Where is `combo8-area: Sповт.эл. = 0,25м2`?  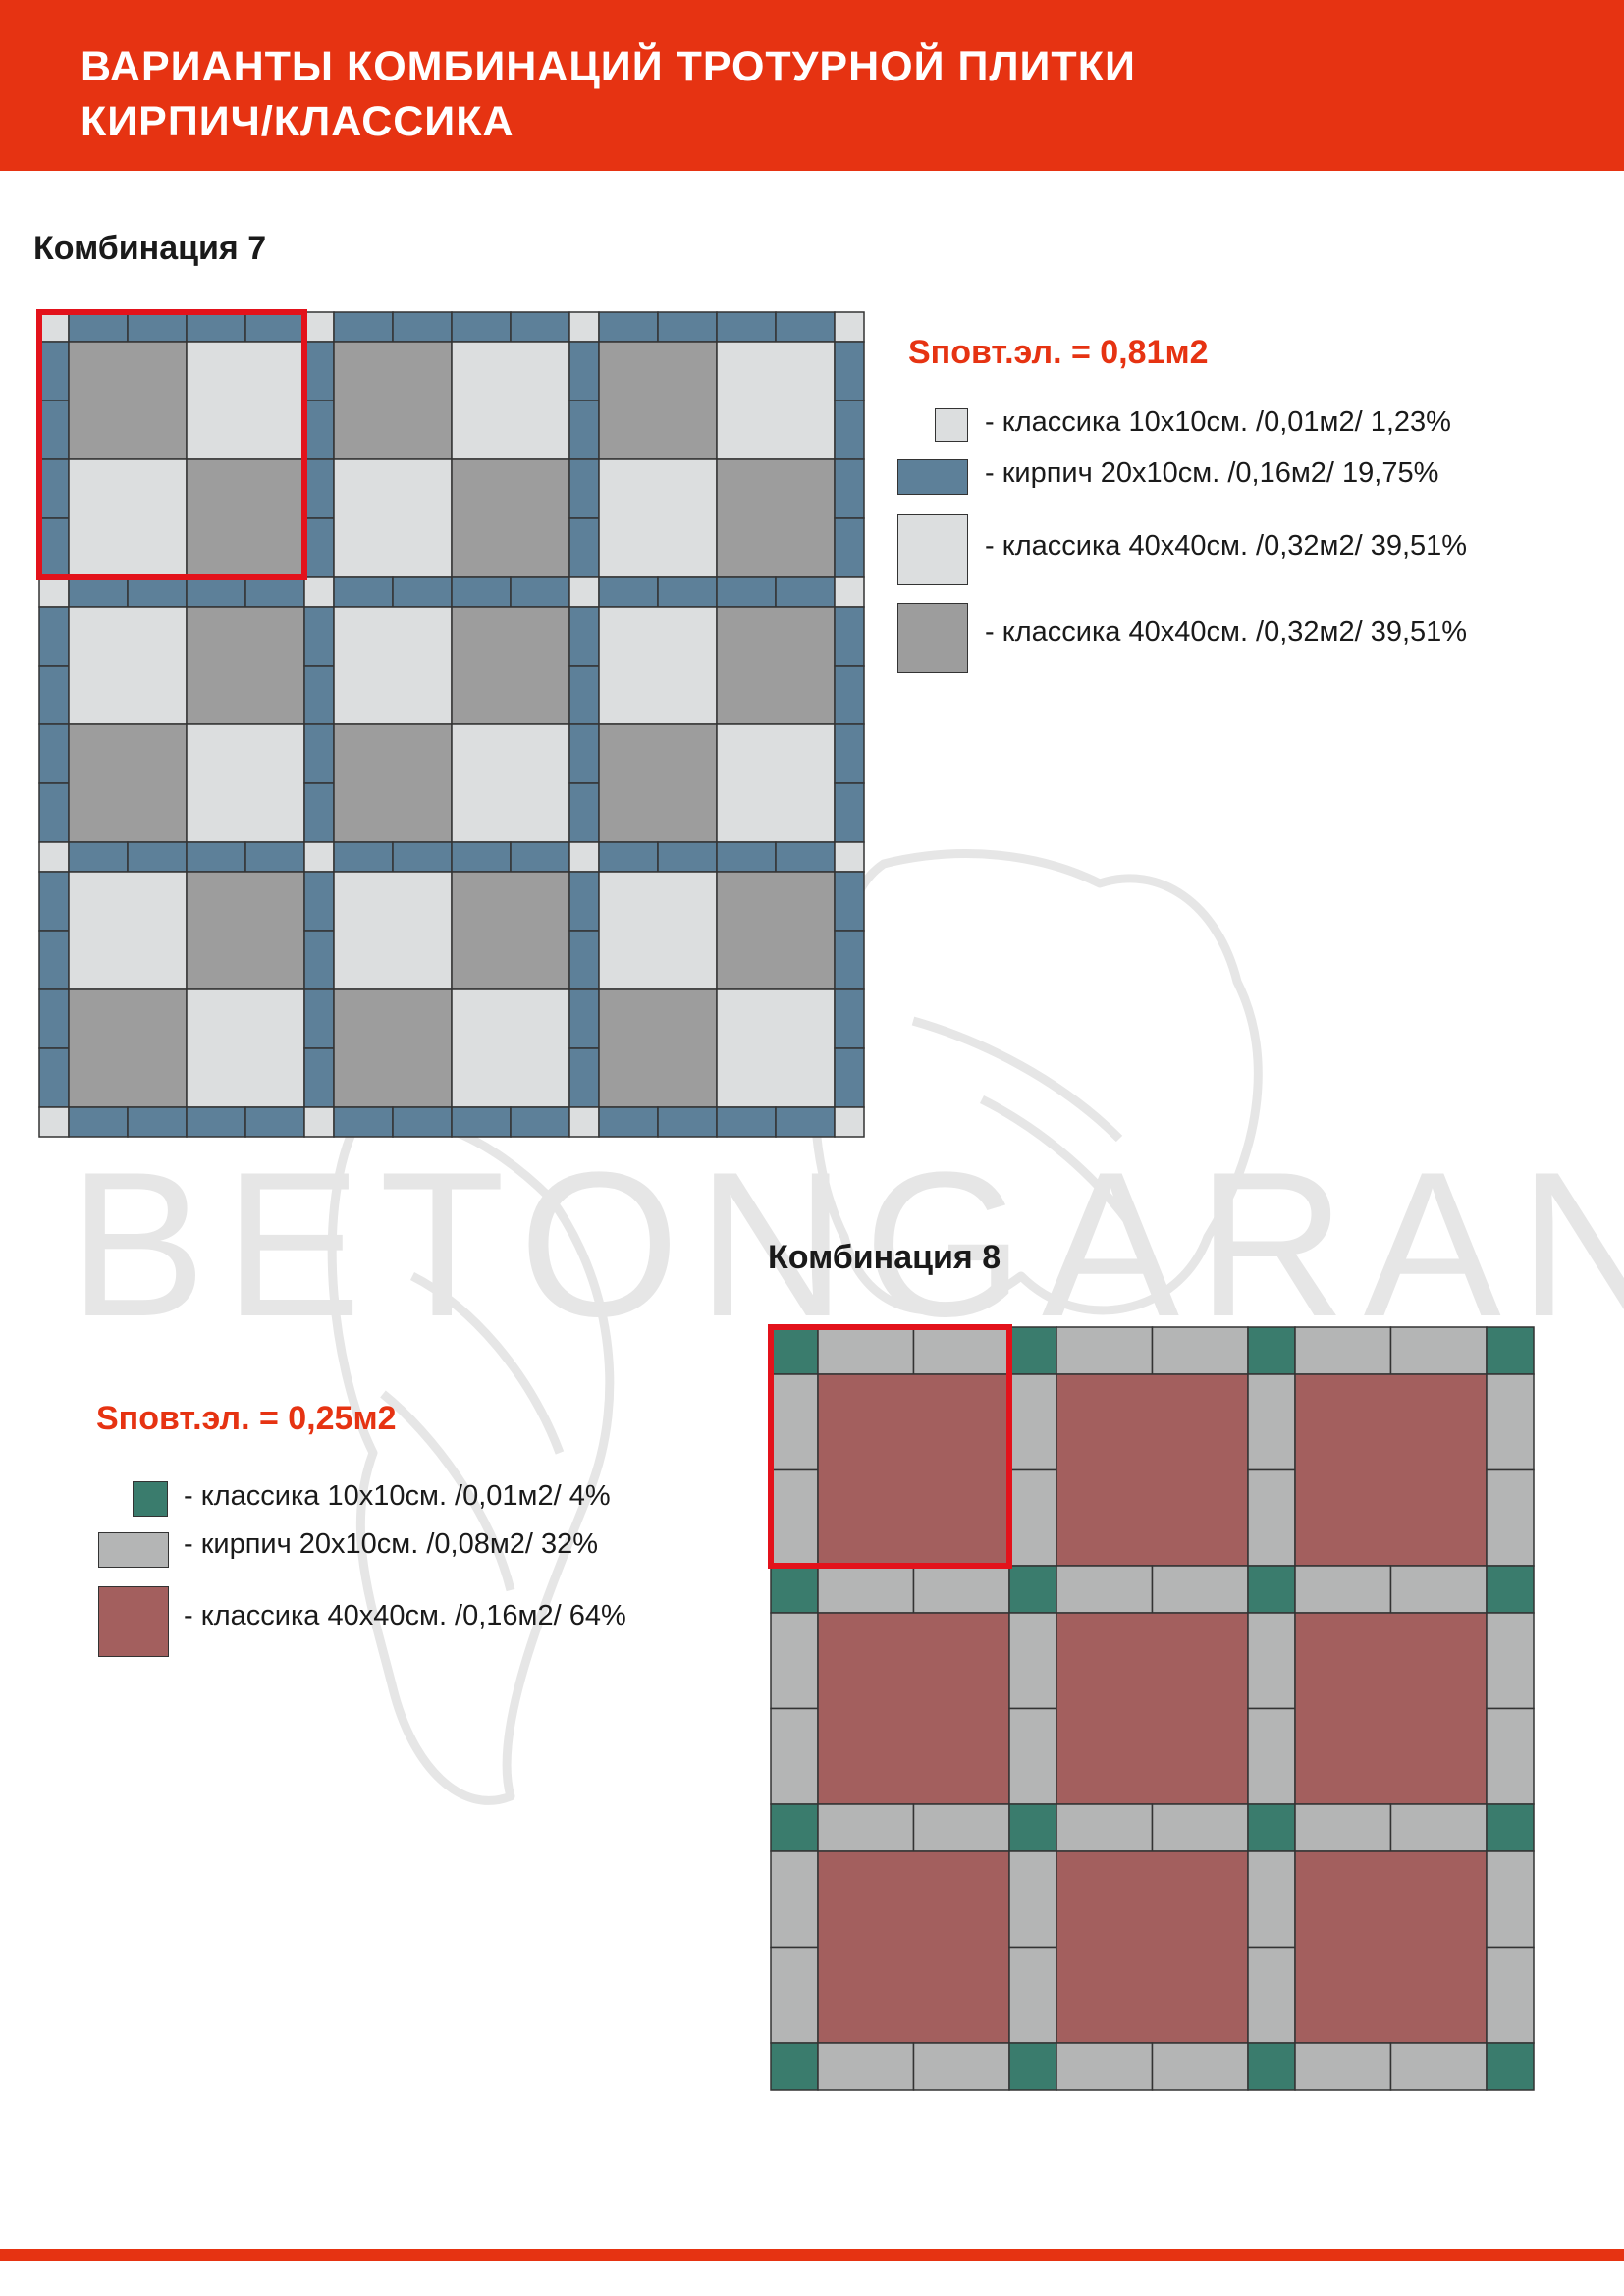
combo8-area: Sповт.эл. = 0,25м2 is located at coordinates (246, 1418).